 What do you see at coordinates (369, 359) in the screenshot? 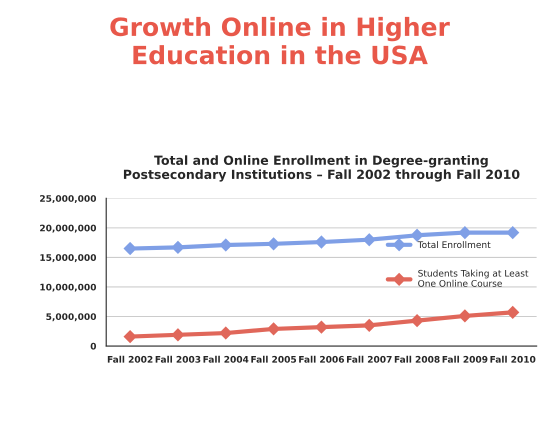
I see `x-tick-label: Fall 2007` at bounding box center [369, 359].